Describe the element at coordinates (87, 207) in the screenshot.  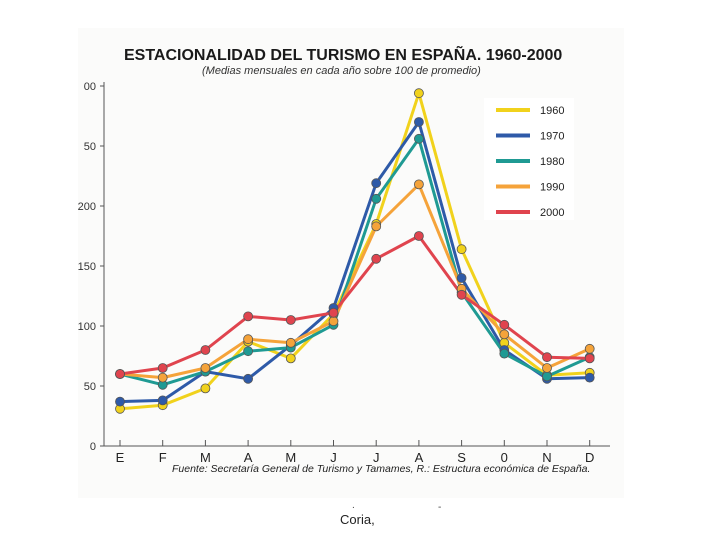
I see `y-tick-label: 200` at that location.